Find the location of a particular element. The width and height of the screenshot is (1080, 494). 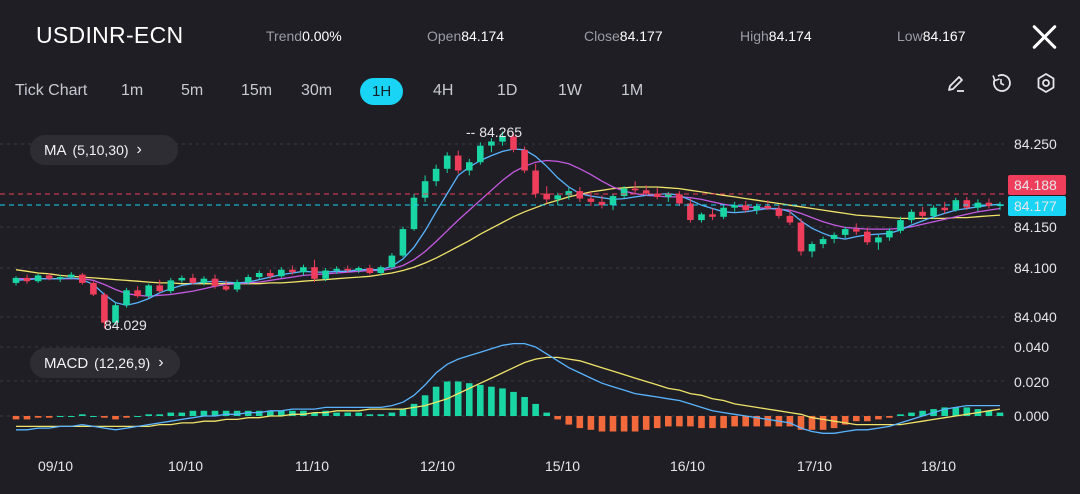

settings-icon is located at coordinates (1046, 83).